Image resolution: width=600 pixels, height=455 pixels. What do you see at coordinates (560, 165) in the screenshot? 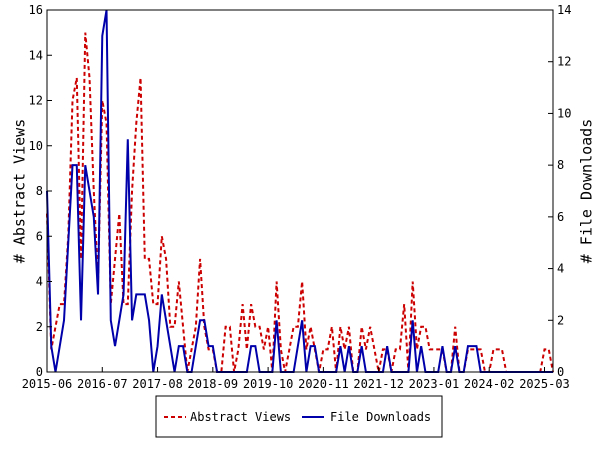
I see `right-y-tick-label: 8` at bounding box center [560, 165].